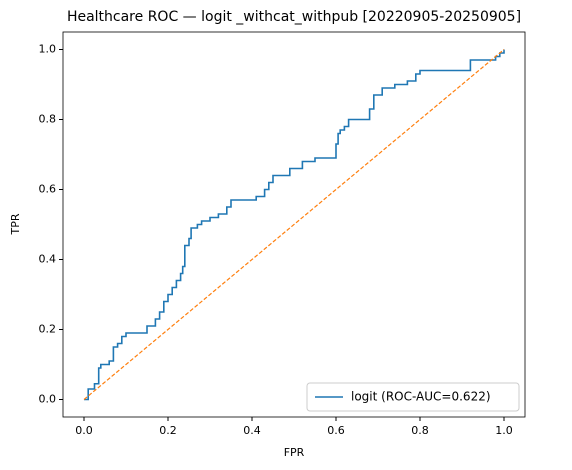 Image resolution: width=572 pixels, height=470 pixels. I want to click on y-tick-label: 0.2, so click(48, 329).